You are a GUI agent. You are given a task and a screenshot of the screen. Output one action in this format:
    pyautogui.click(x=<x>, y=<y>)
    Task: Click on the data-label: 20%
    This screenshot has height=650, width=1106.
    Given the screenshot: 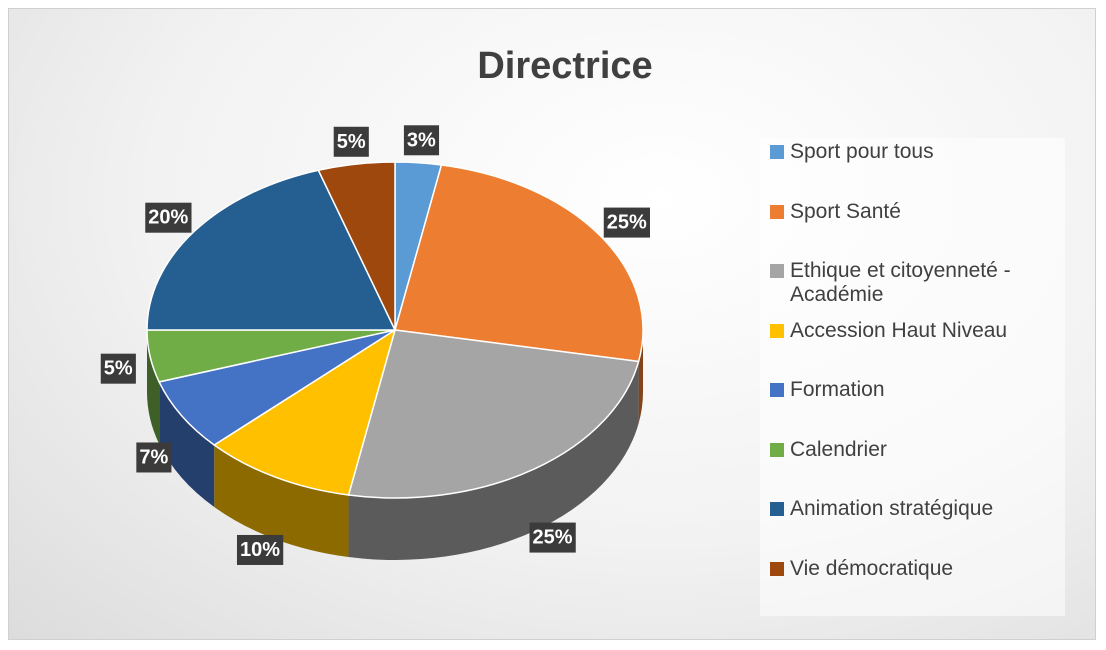 What is the action you would take?
    pyautogui.click(x=168, y=217)
    